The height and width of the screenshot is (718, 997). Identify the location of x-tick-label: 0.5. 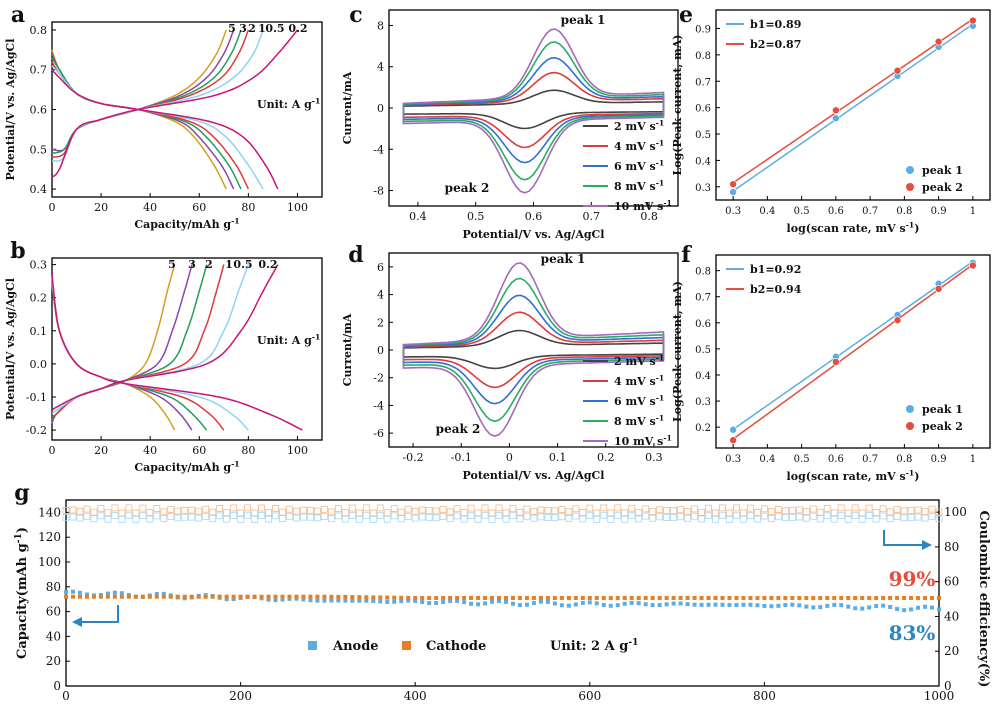
(476, 216).